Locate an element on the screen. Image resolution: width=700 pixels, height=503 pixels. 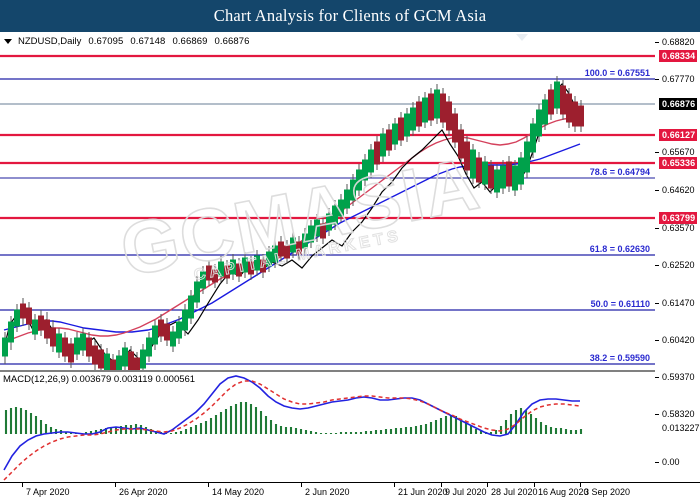
fib-label-618: 61.8 = 0.62630 is located at coordinates (619, 249).